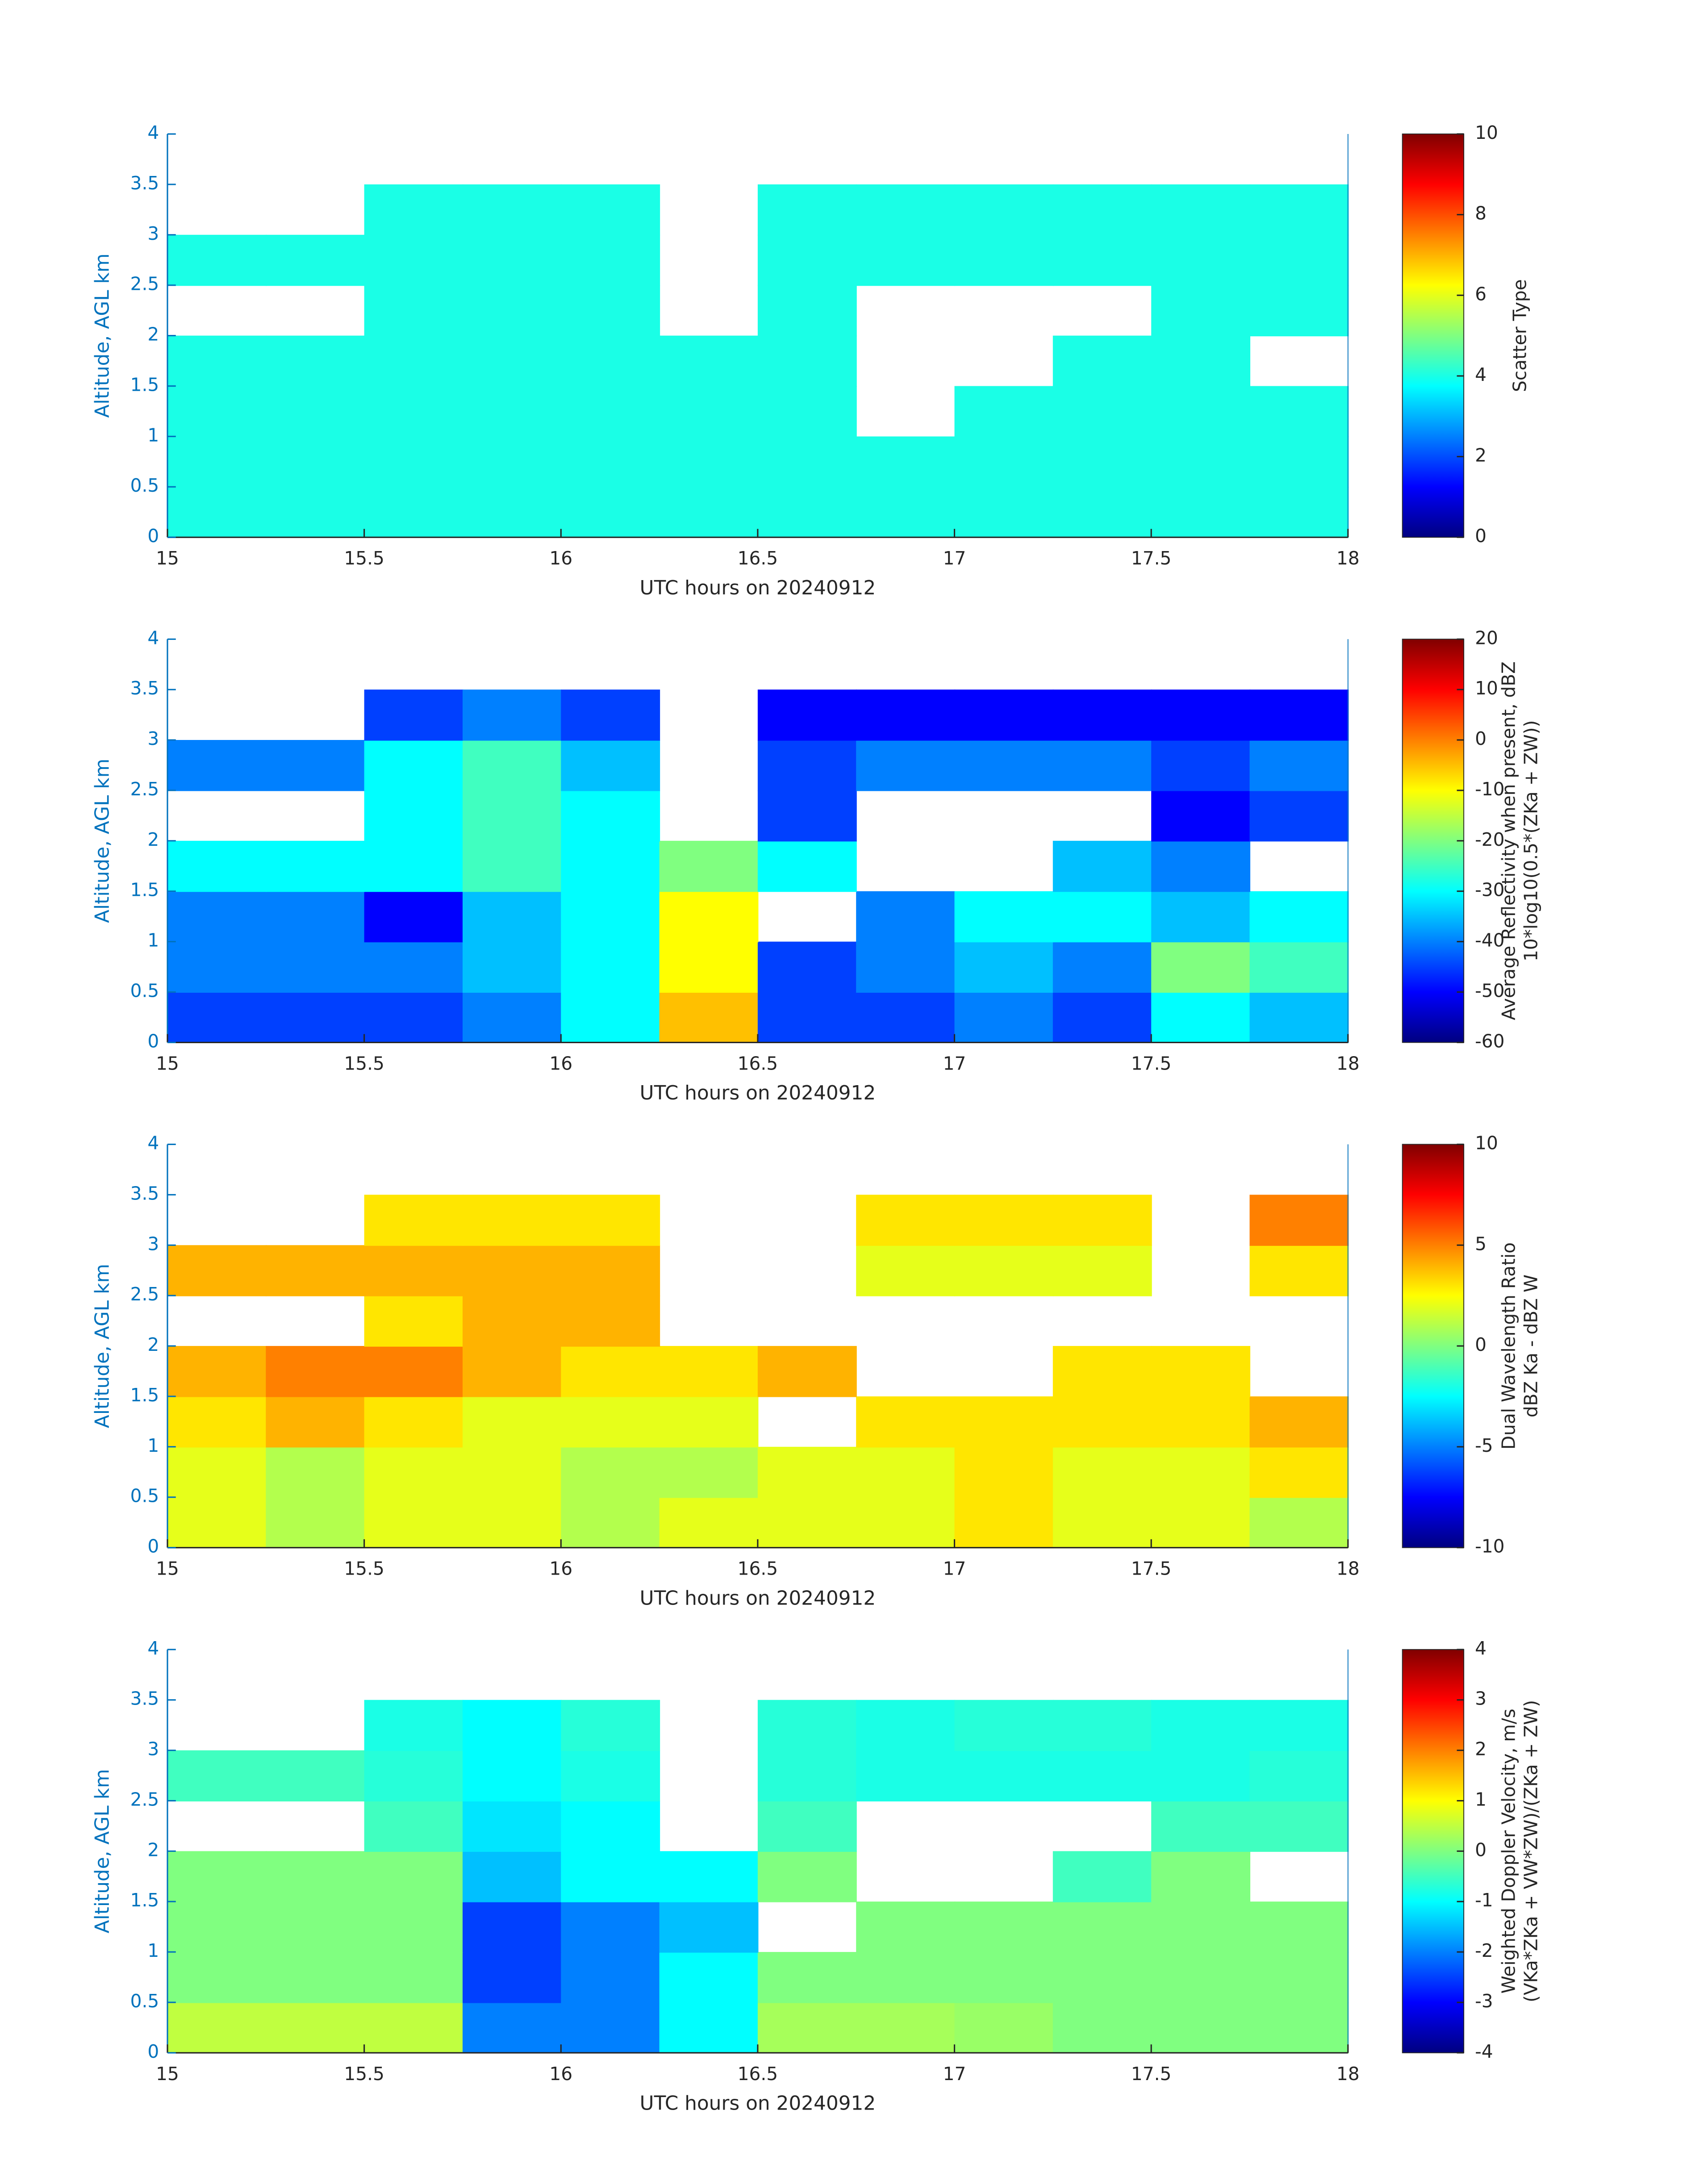  I want to click on y-tick-label: 2.5, so click(144, 284).